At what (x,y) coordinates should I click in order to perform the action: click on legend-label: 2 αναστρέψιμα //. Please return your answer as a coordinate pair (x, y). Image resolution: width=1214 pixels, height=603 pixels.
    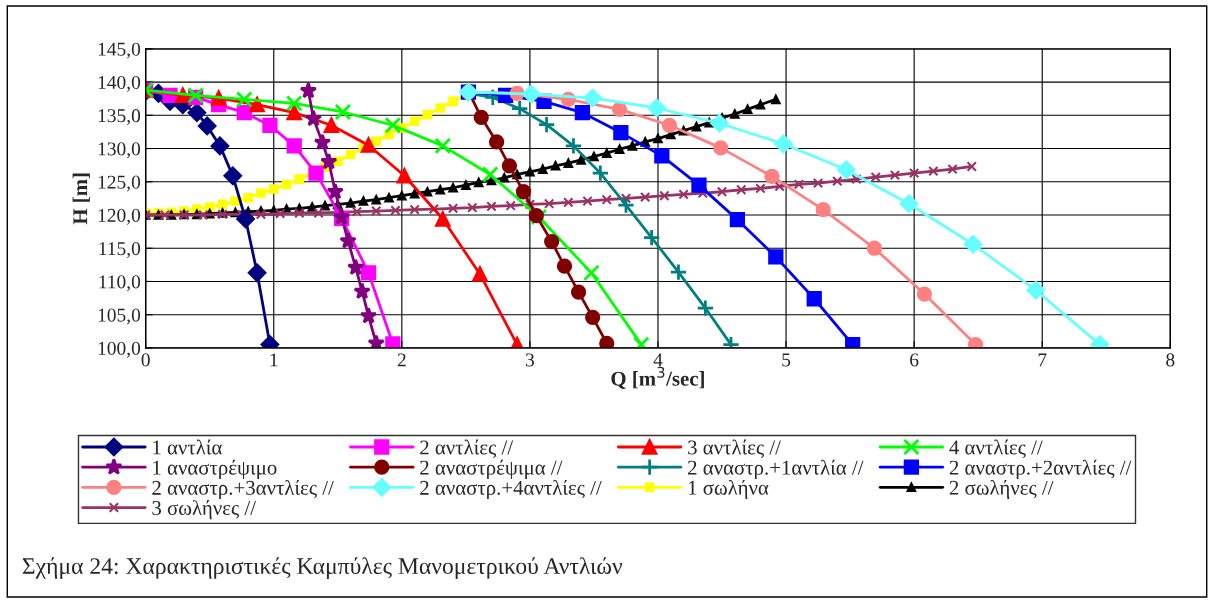
    Looking at the image, I should click on (491, 469).